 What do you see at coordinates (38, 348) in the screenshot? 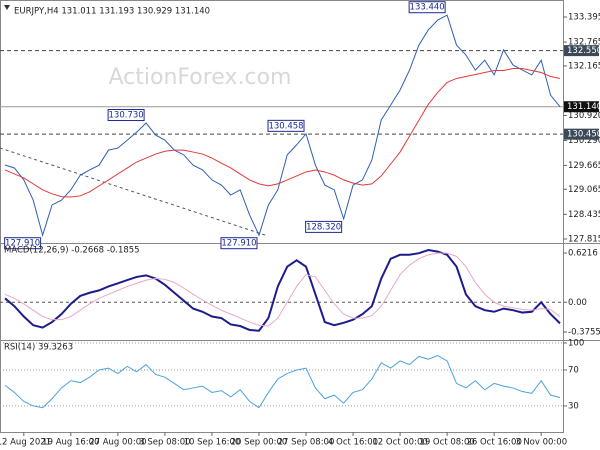
I see `panel-title: RSI(14) 39.3263` at bounding box center [38, 348].